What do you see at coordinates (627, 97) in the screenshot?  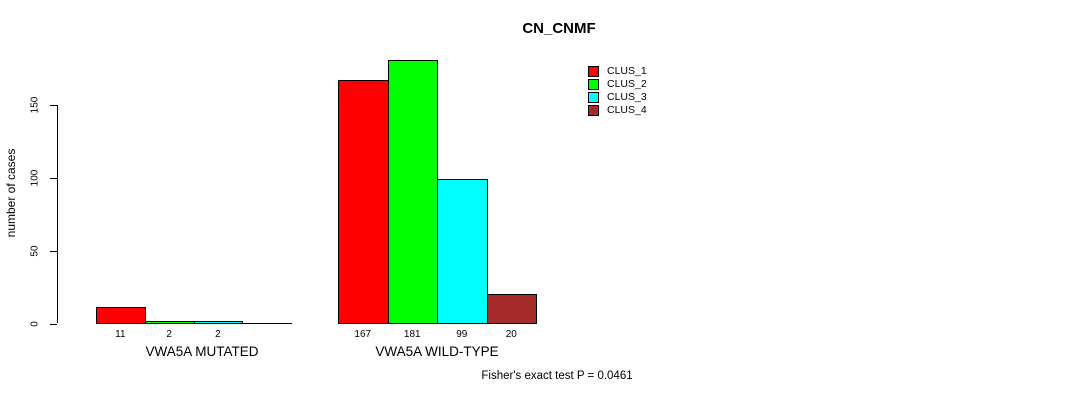 I see `legend-label-clus_3: CLUS_3` at bounding box center [627, 97].